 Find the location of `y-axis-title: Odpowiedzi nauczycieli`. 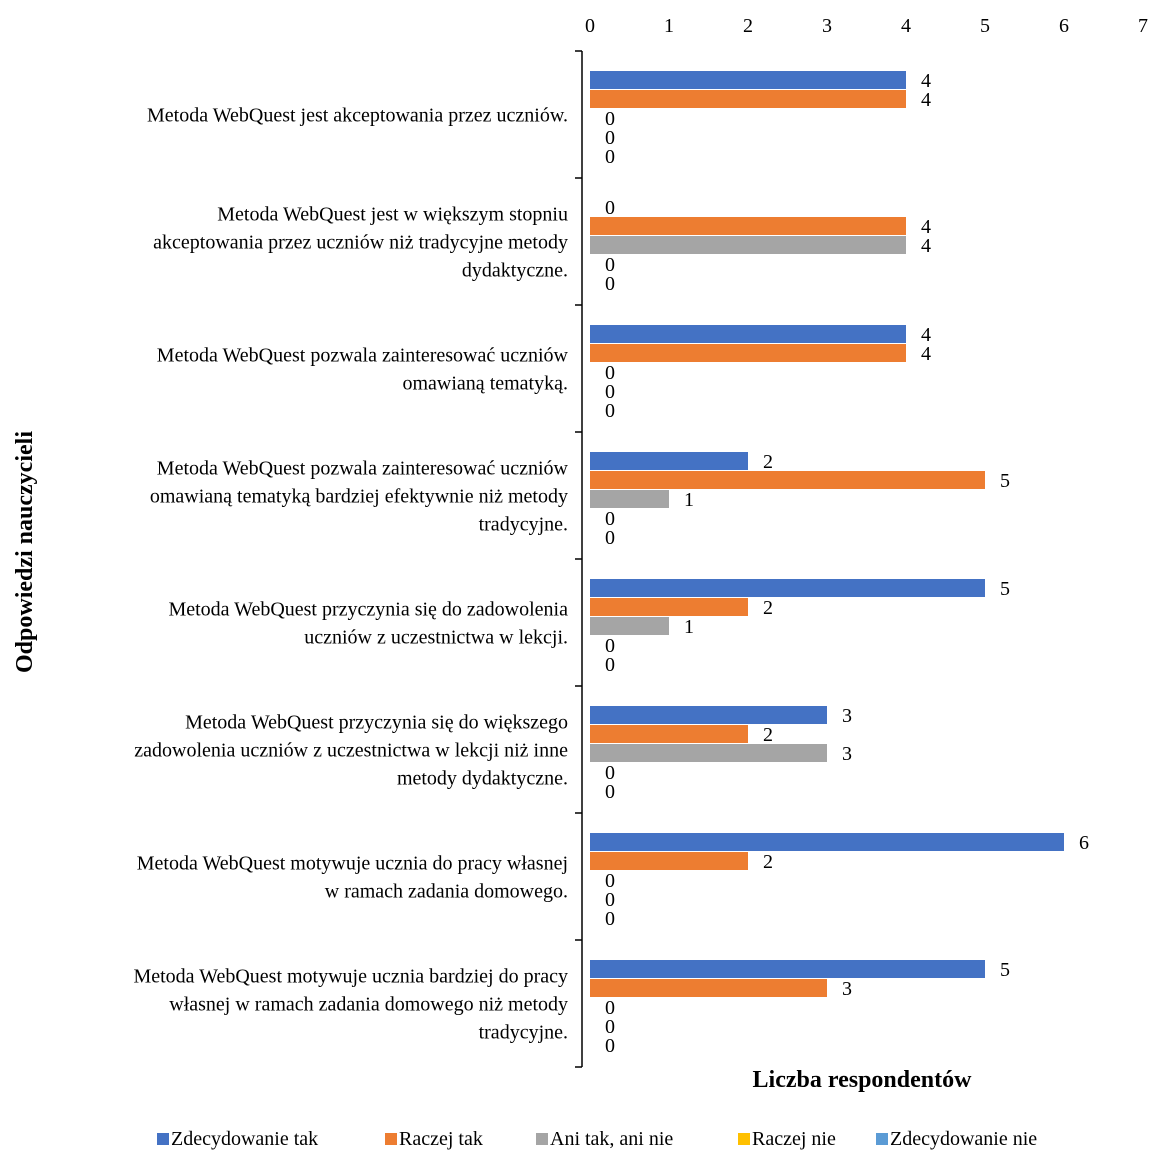

y-axis-title: Odpowiedzi nauczycieli is located at coordinates (25, 552).